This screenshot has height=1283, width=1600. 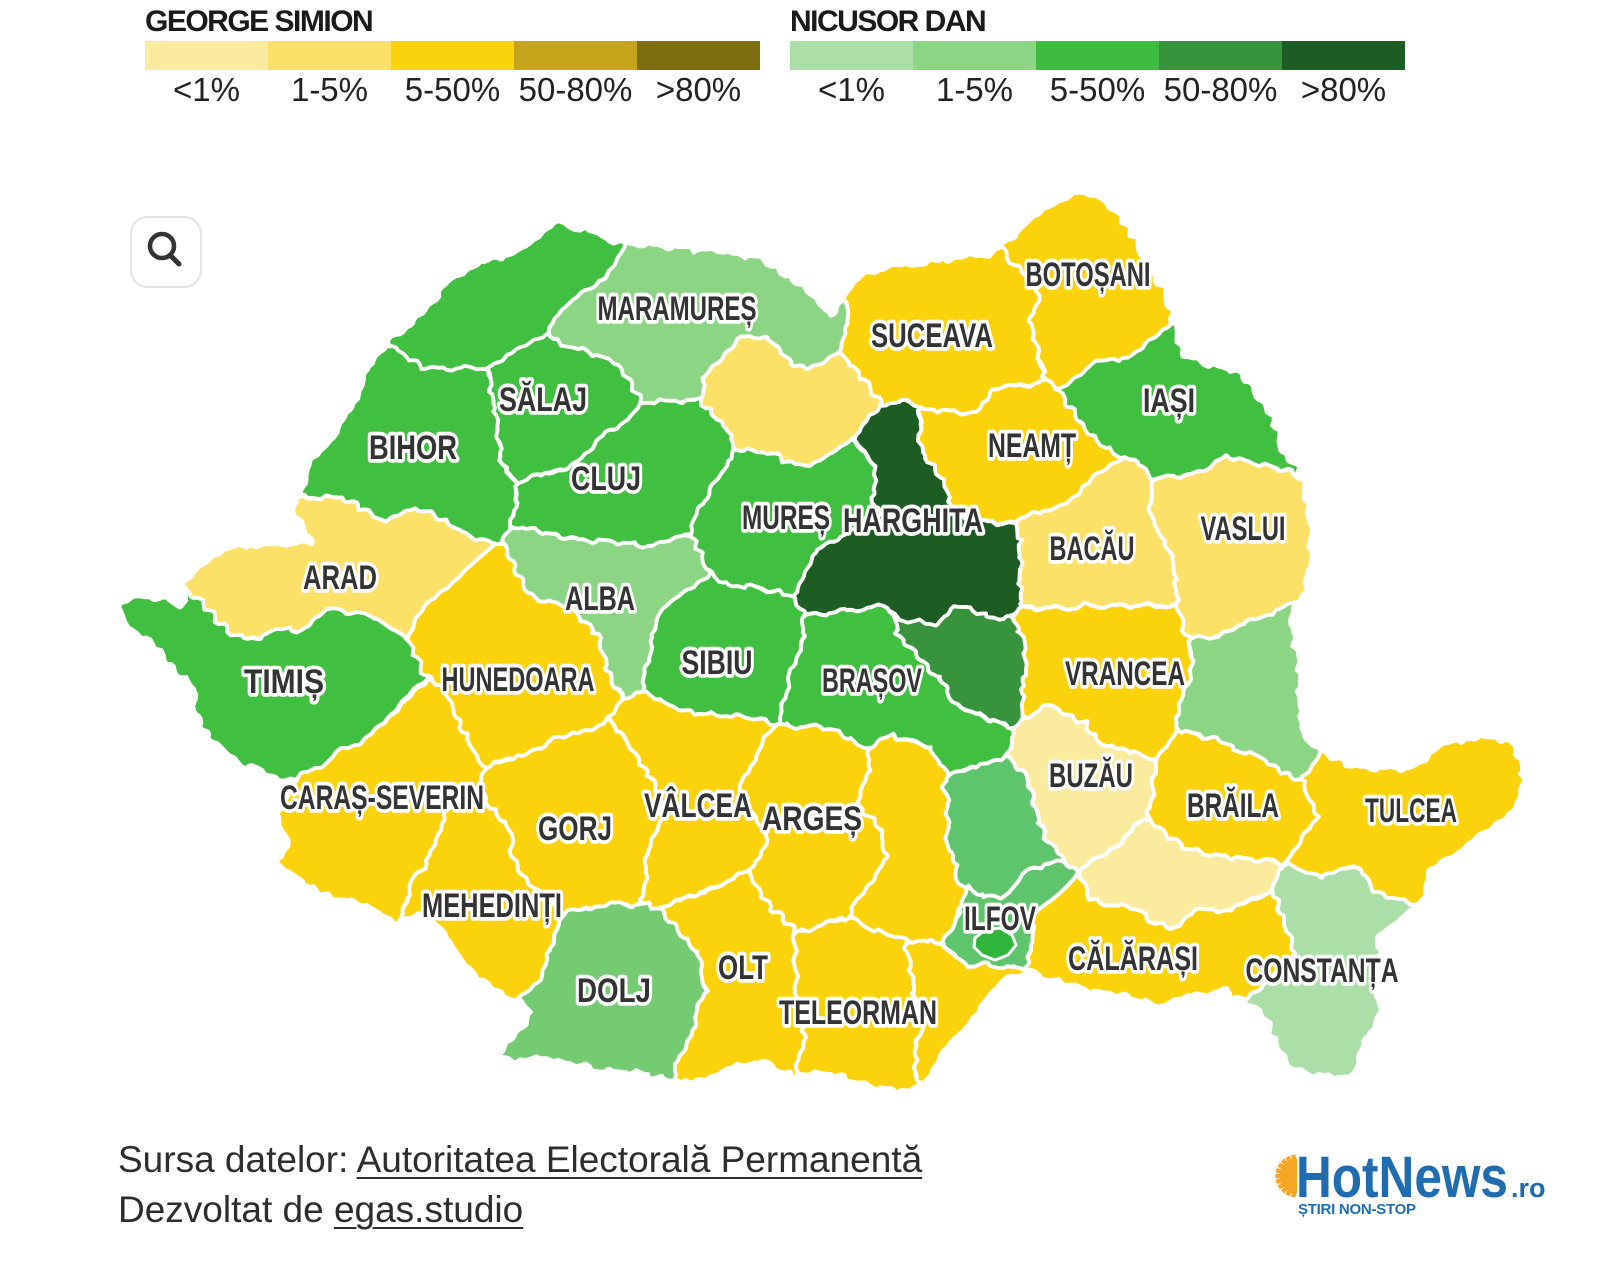 What do you see at coordinates (382, 798) in the screenshot?
I see `svg-text: CARAȘ-SEVERIN` at bounding box center [382, 798].